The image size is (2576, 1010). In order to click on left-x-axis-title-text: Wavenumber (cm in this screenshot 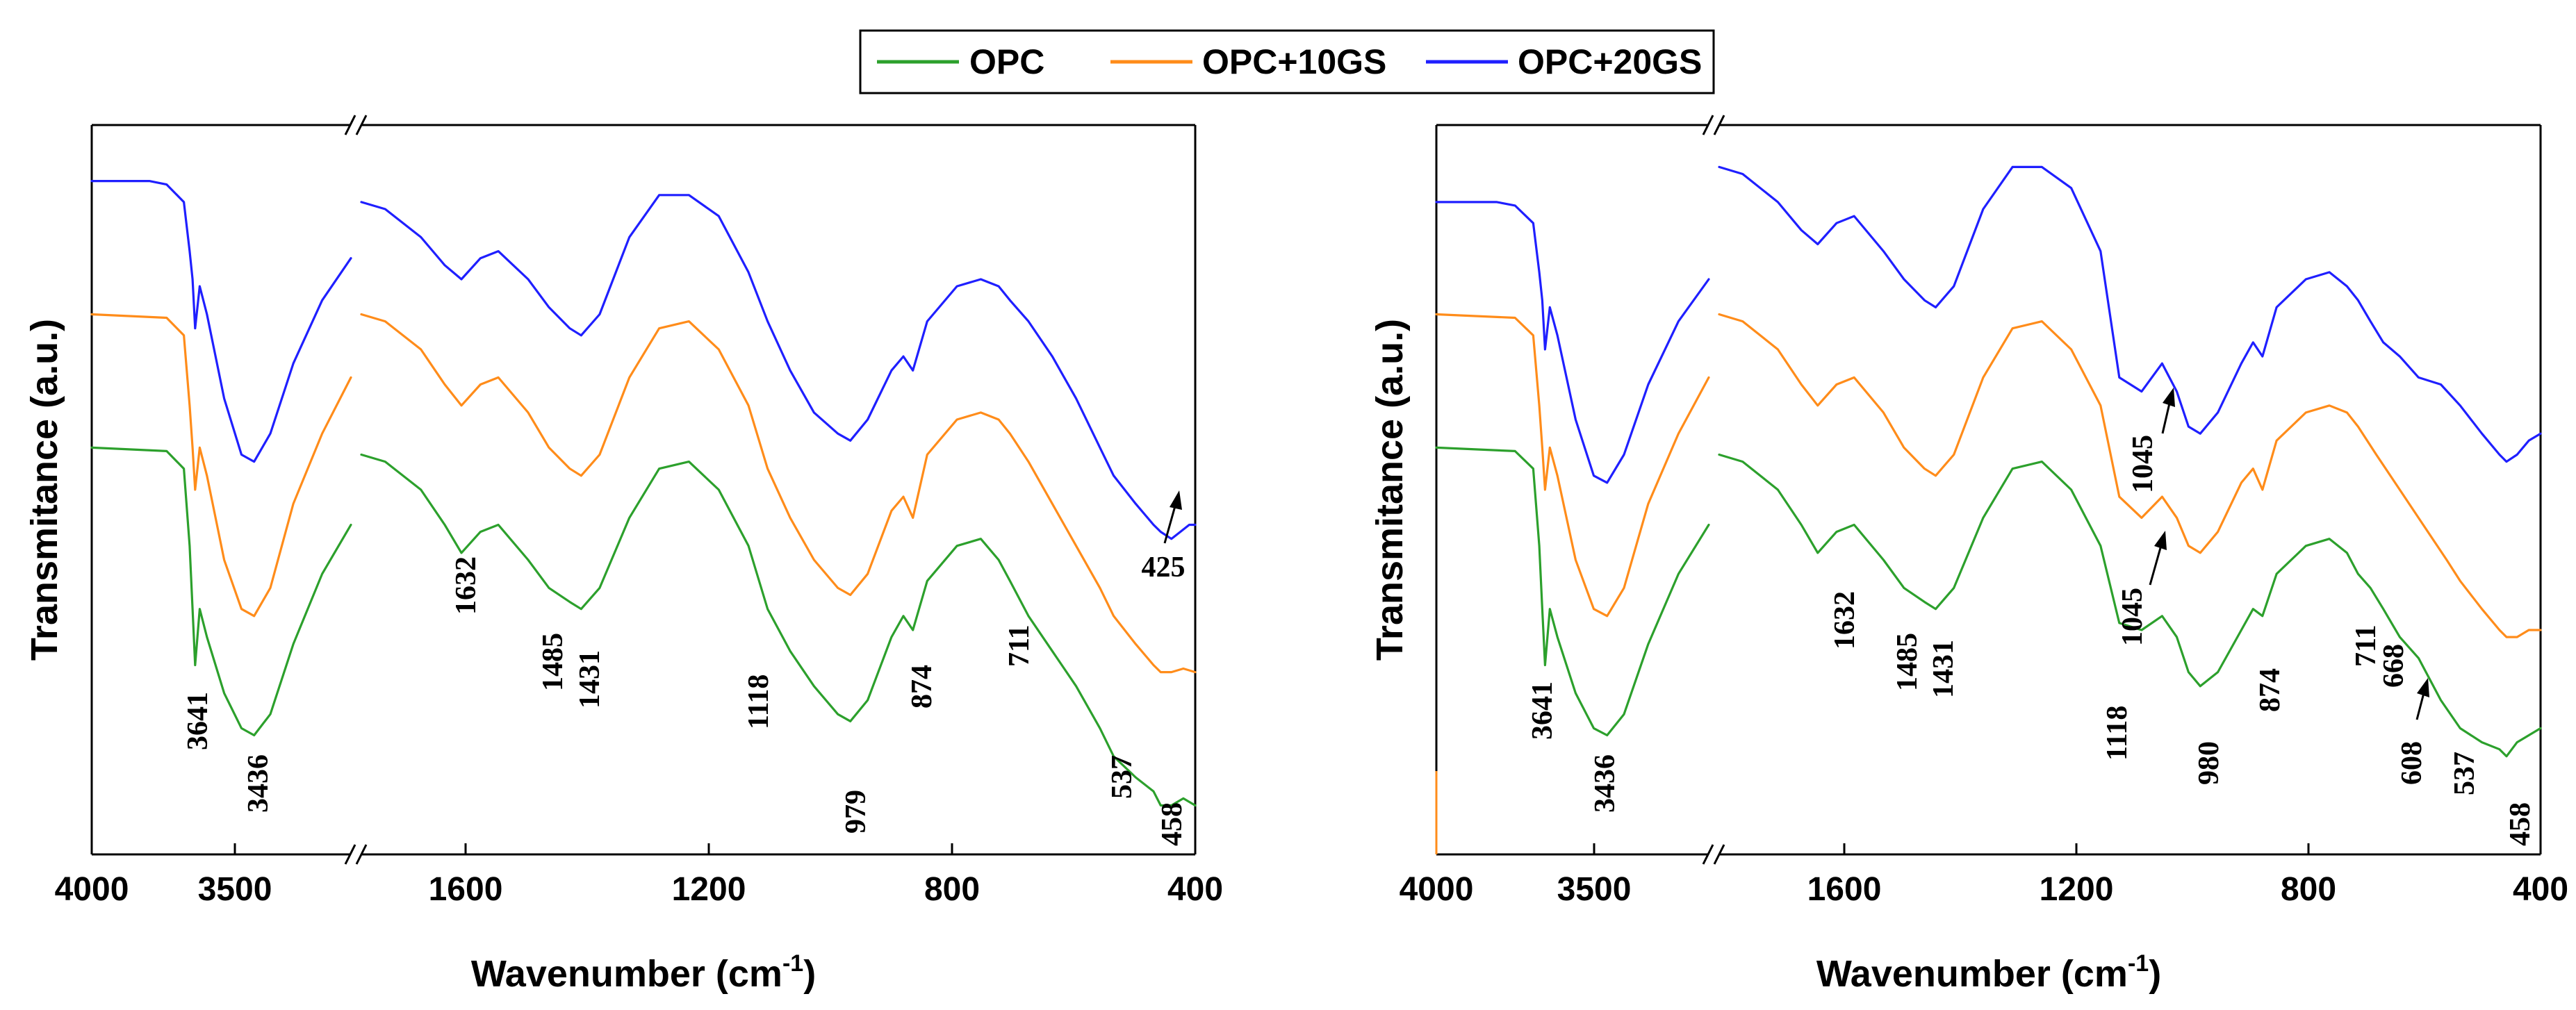, I will do `click(626, 974)`.